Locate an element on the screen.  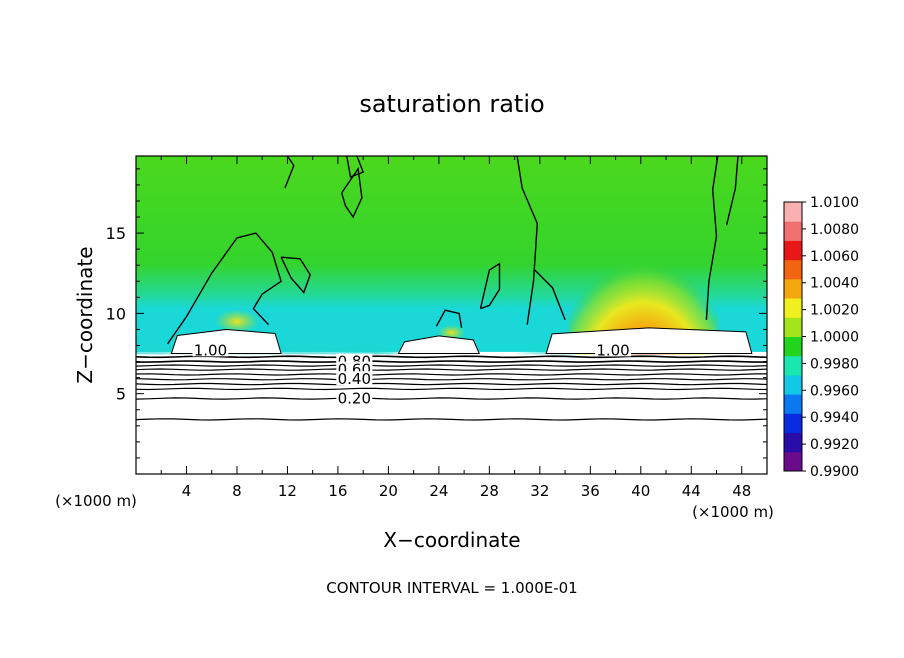
colorbar-label-7: 0.9960 is located at coordinates (834, 391).